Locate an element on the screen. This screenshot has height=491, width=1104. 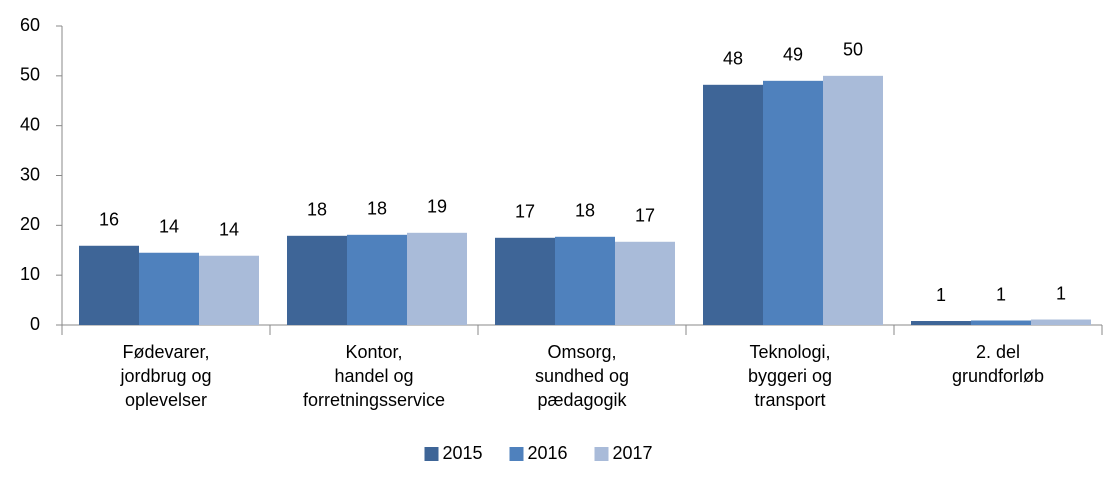
y-tick-label: 0 is located at coordinates (35, 324).